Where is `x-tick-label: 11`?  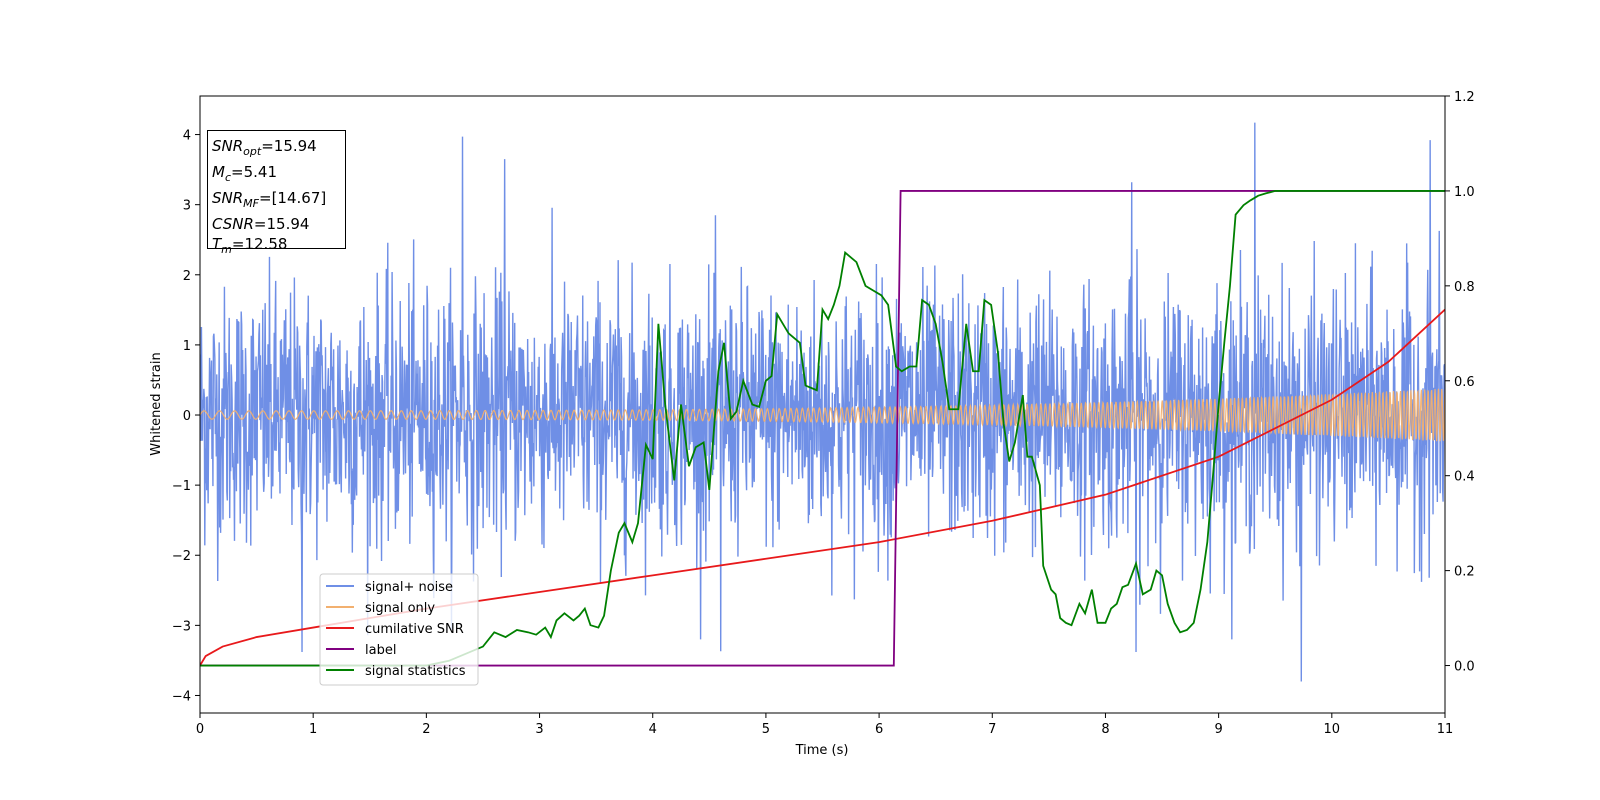 x-tick-label: 11 is located at coordinates (1445, 729).